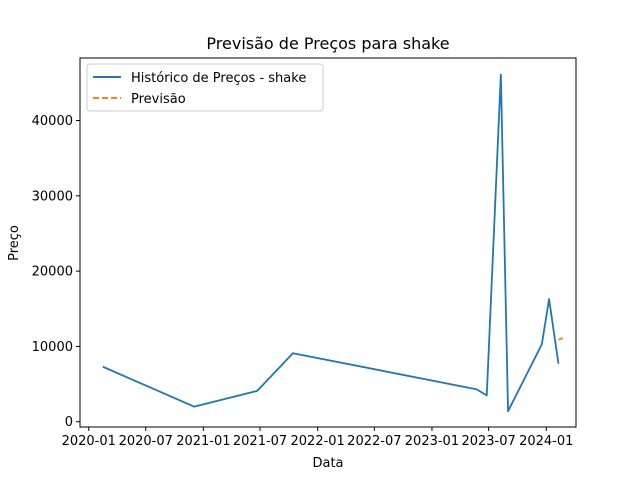 This screenshot has width=640, height=480. What do you see at coordinates (260, 441) in the screenshot?
I see `x-tick-label: 2021-07` at bounding box center [260, 441].